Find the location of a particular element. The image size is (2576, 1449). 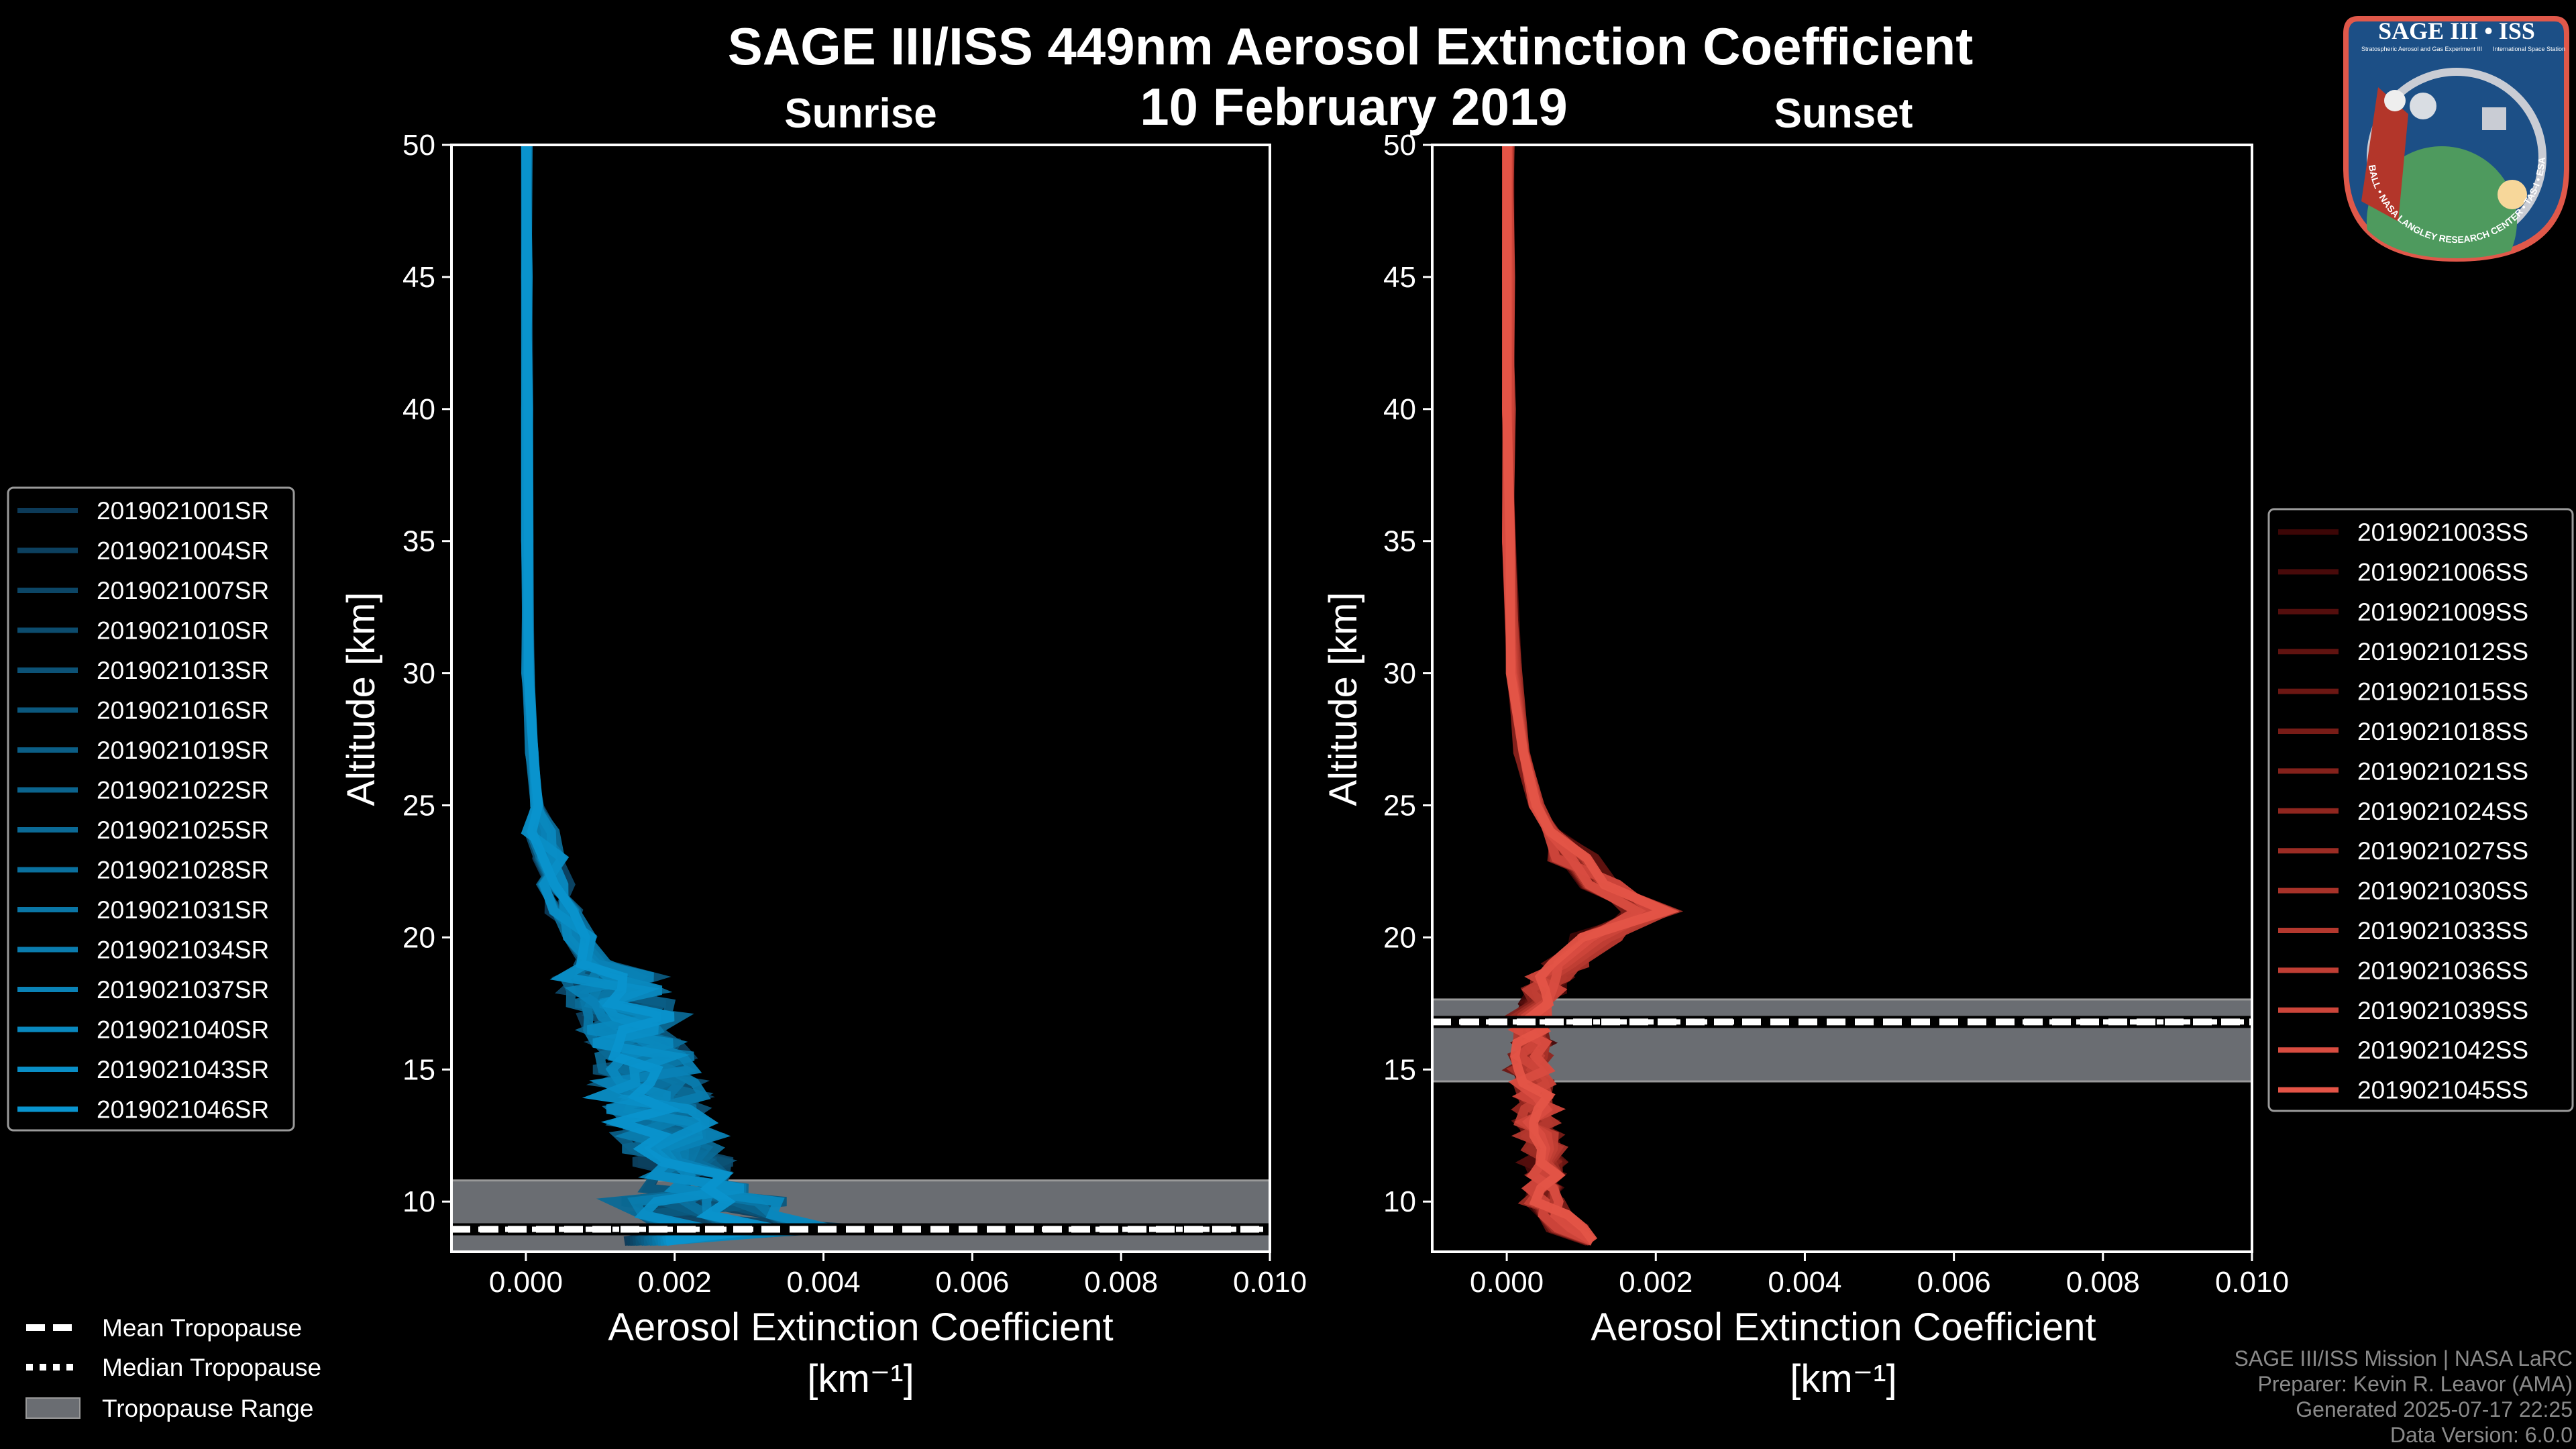

sunrise-series-2019021043SR is located at coordinates (633, 695).